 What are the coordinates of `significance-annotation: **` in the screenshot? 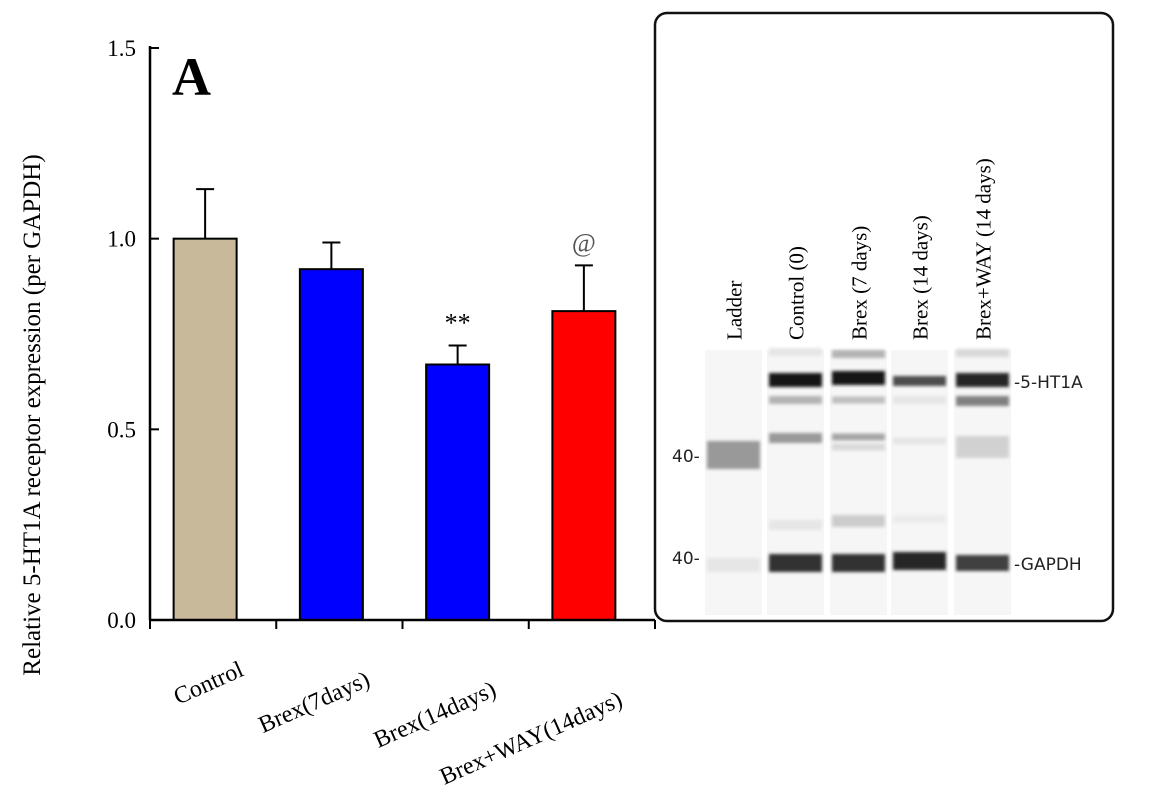 It's located at (458, 322).